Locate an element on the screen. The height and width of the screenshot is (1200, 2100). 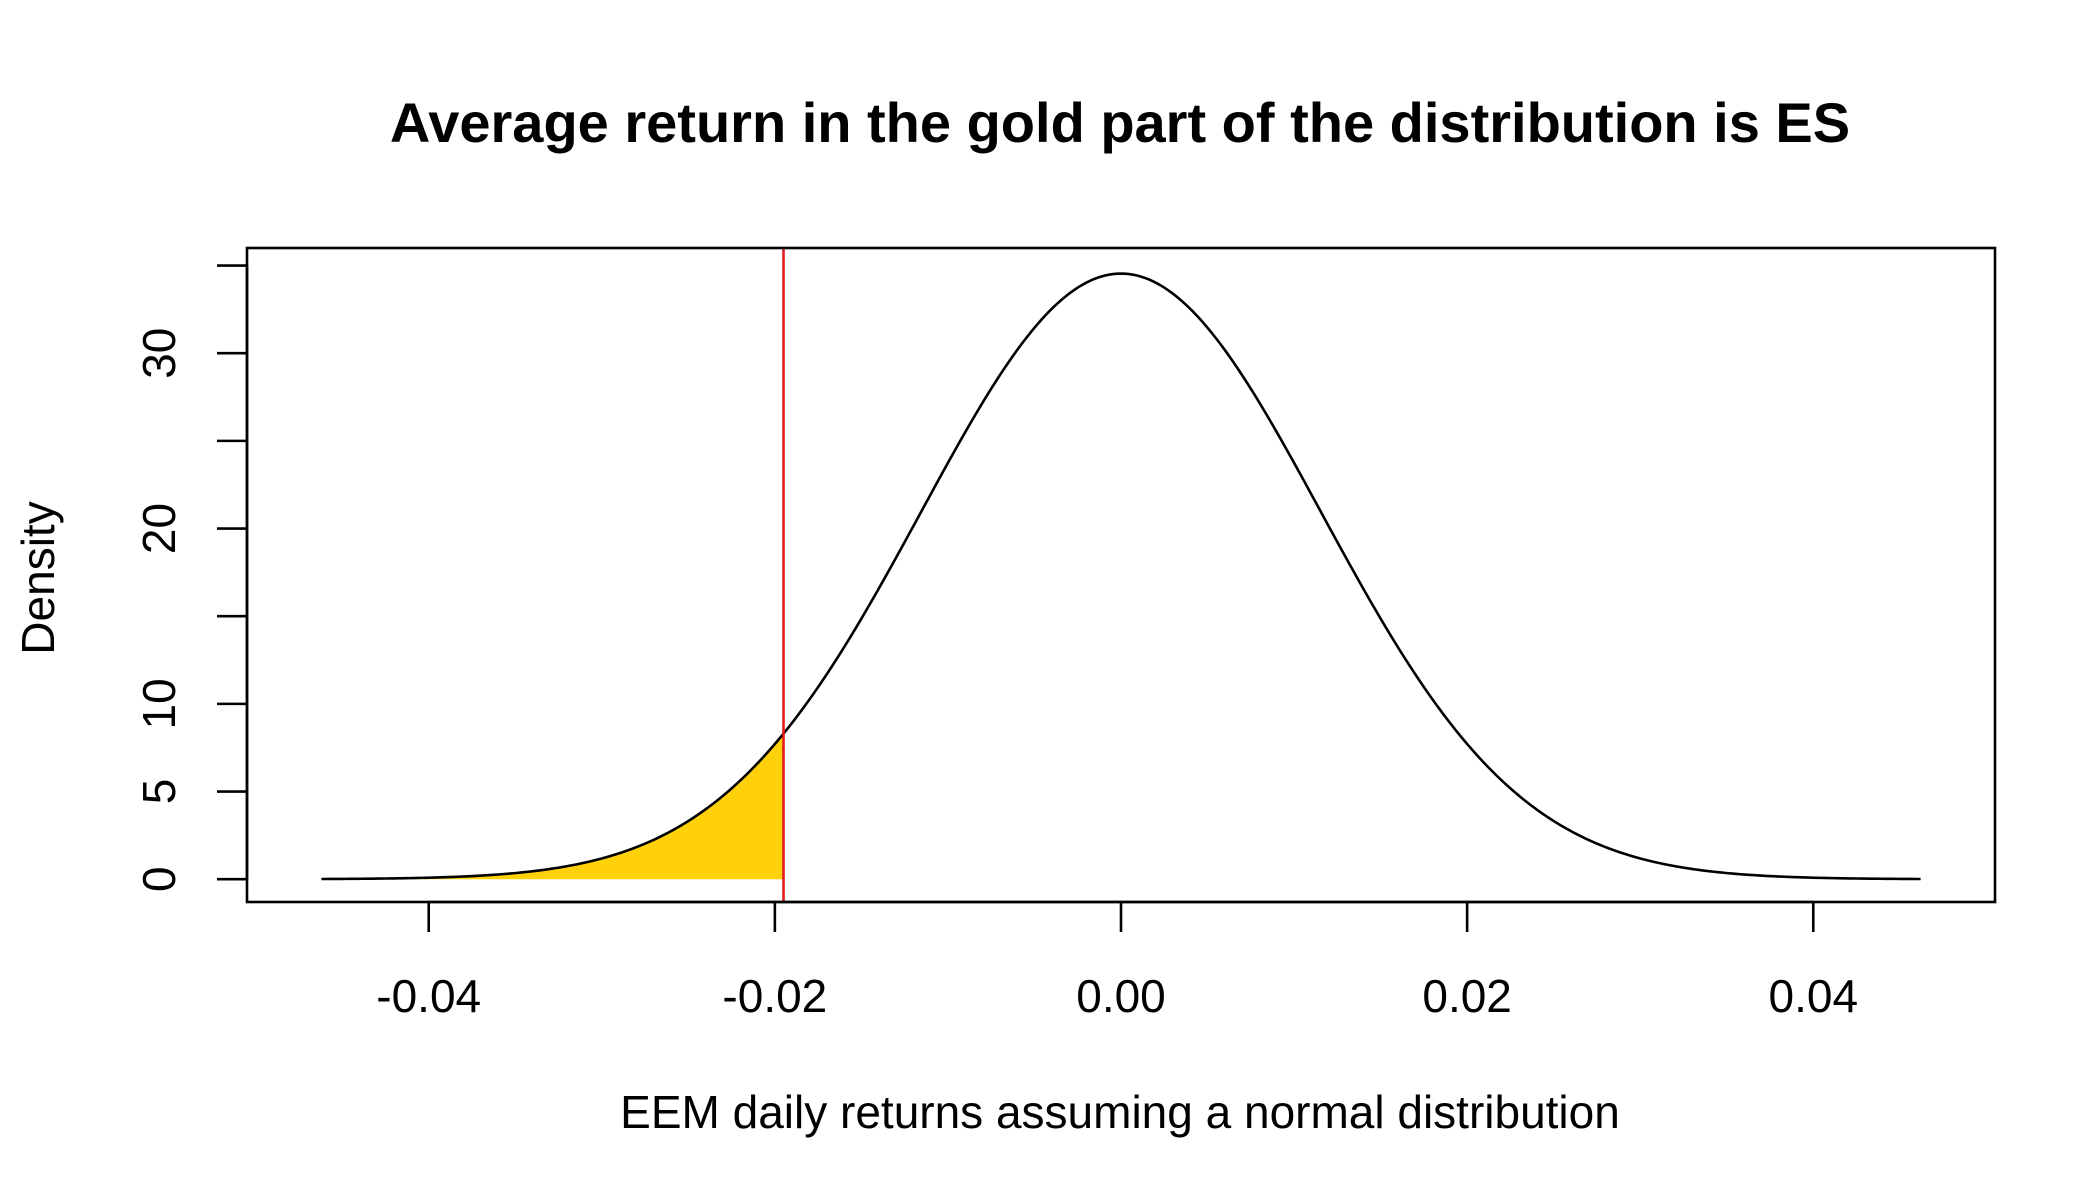
y-tick-label: 0 is located at coordinates (159, 879).